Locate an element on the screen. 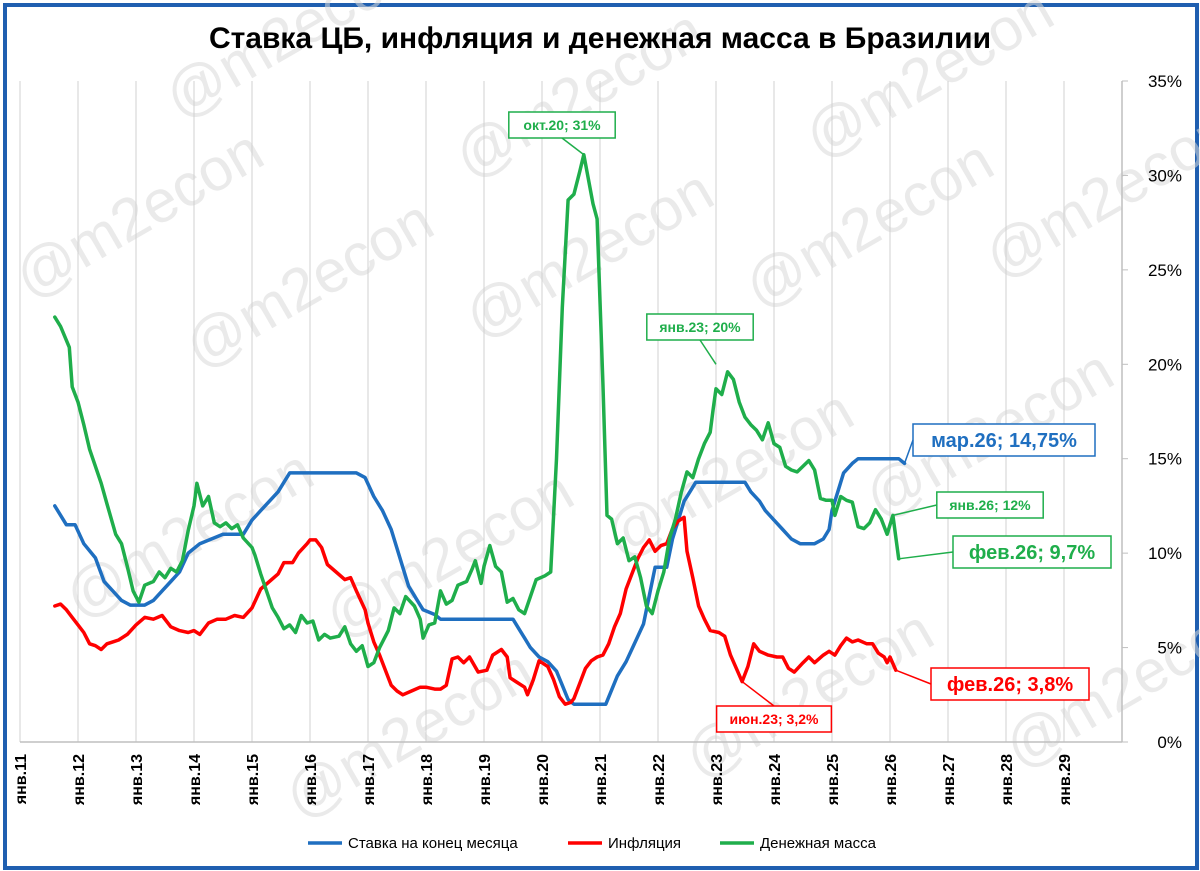 The image size is (1200, 871). annotation-label: янв.23; 20% is located at coordinates (700, 327).